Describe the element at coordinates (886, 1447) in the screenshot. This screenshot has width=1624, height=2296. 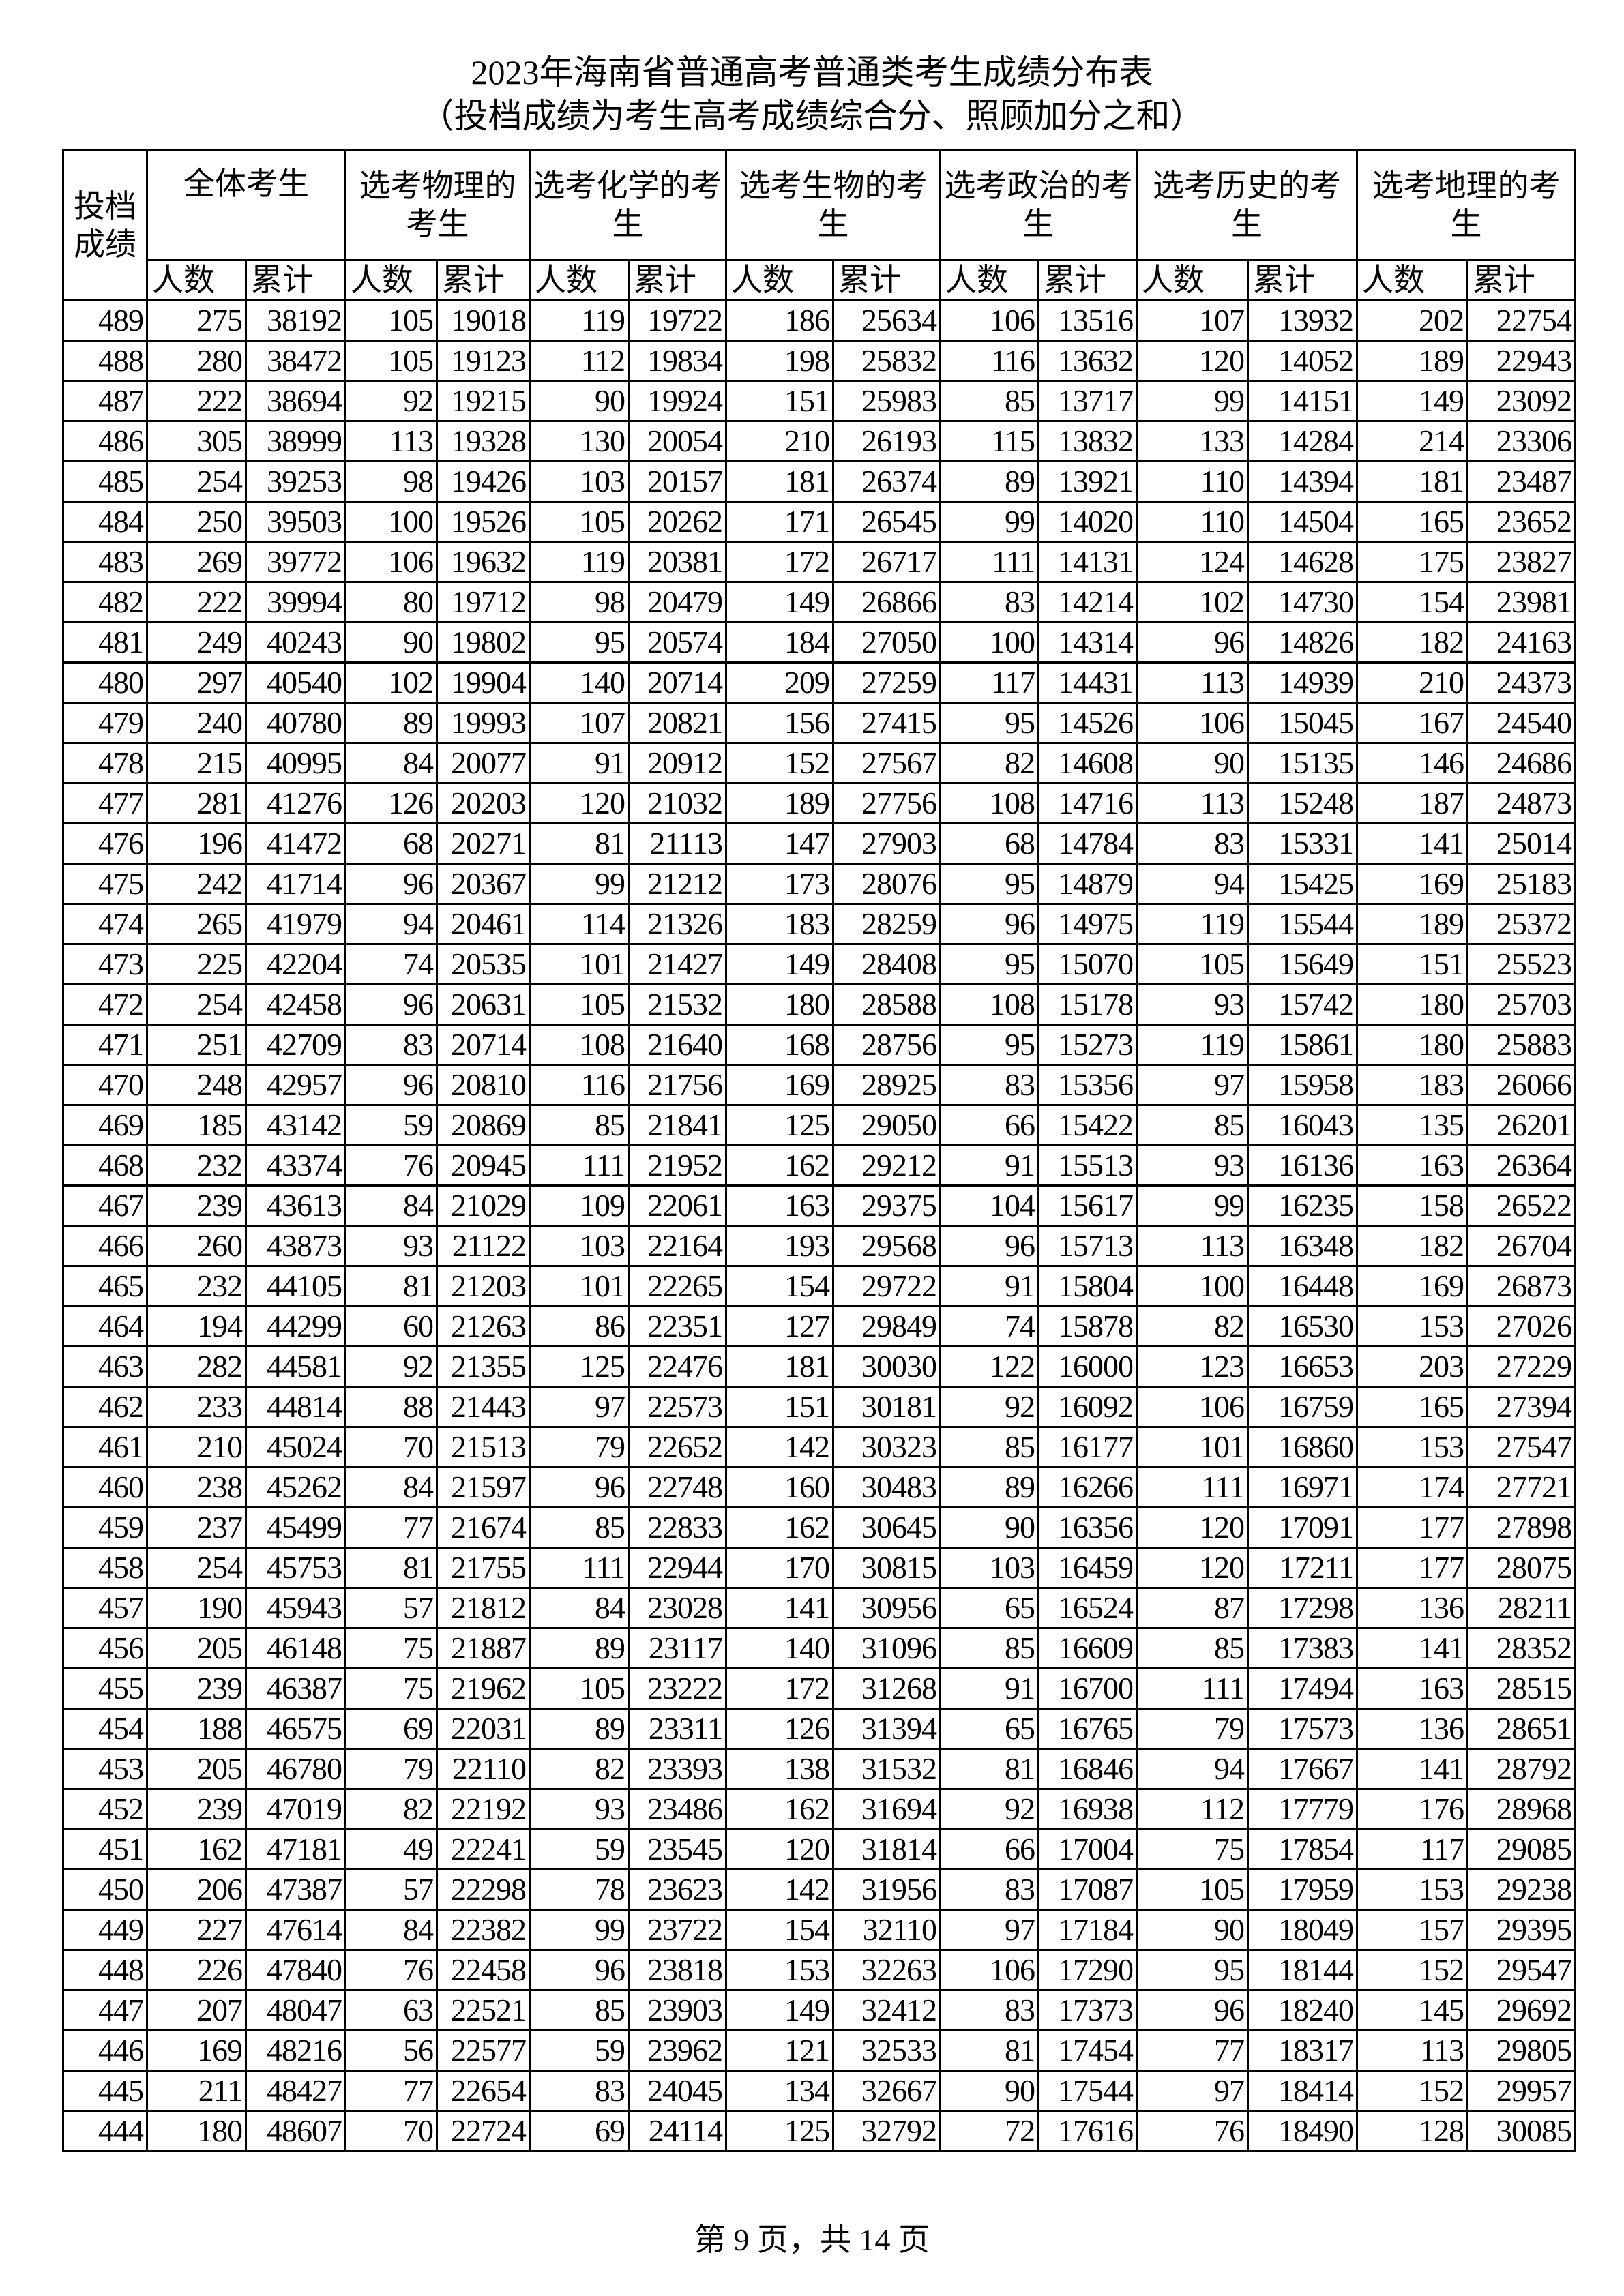
I see `cumulative-cell: 30323` at that location.